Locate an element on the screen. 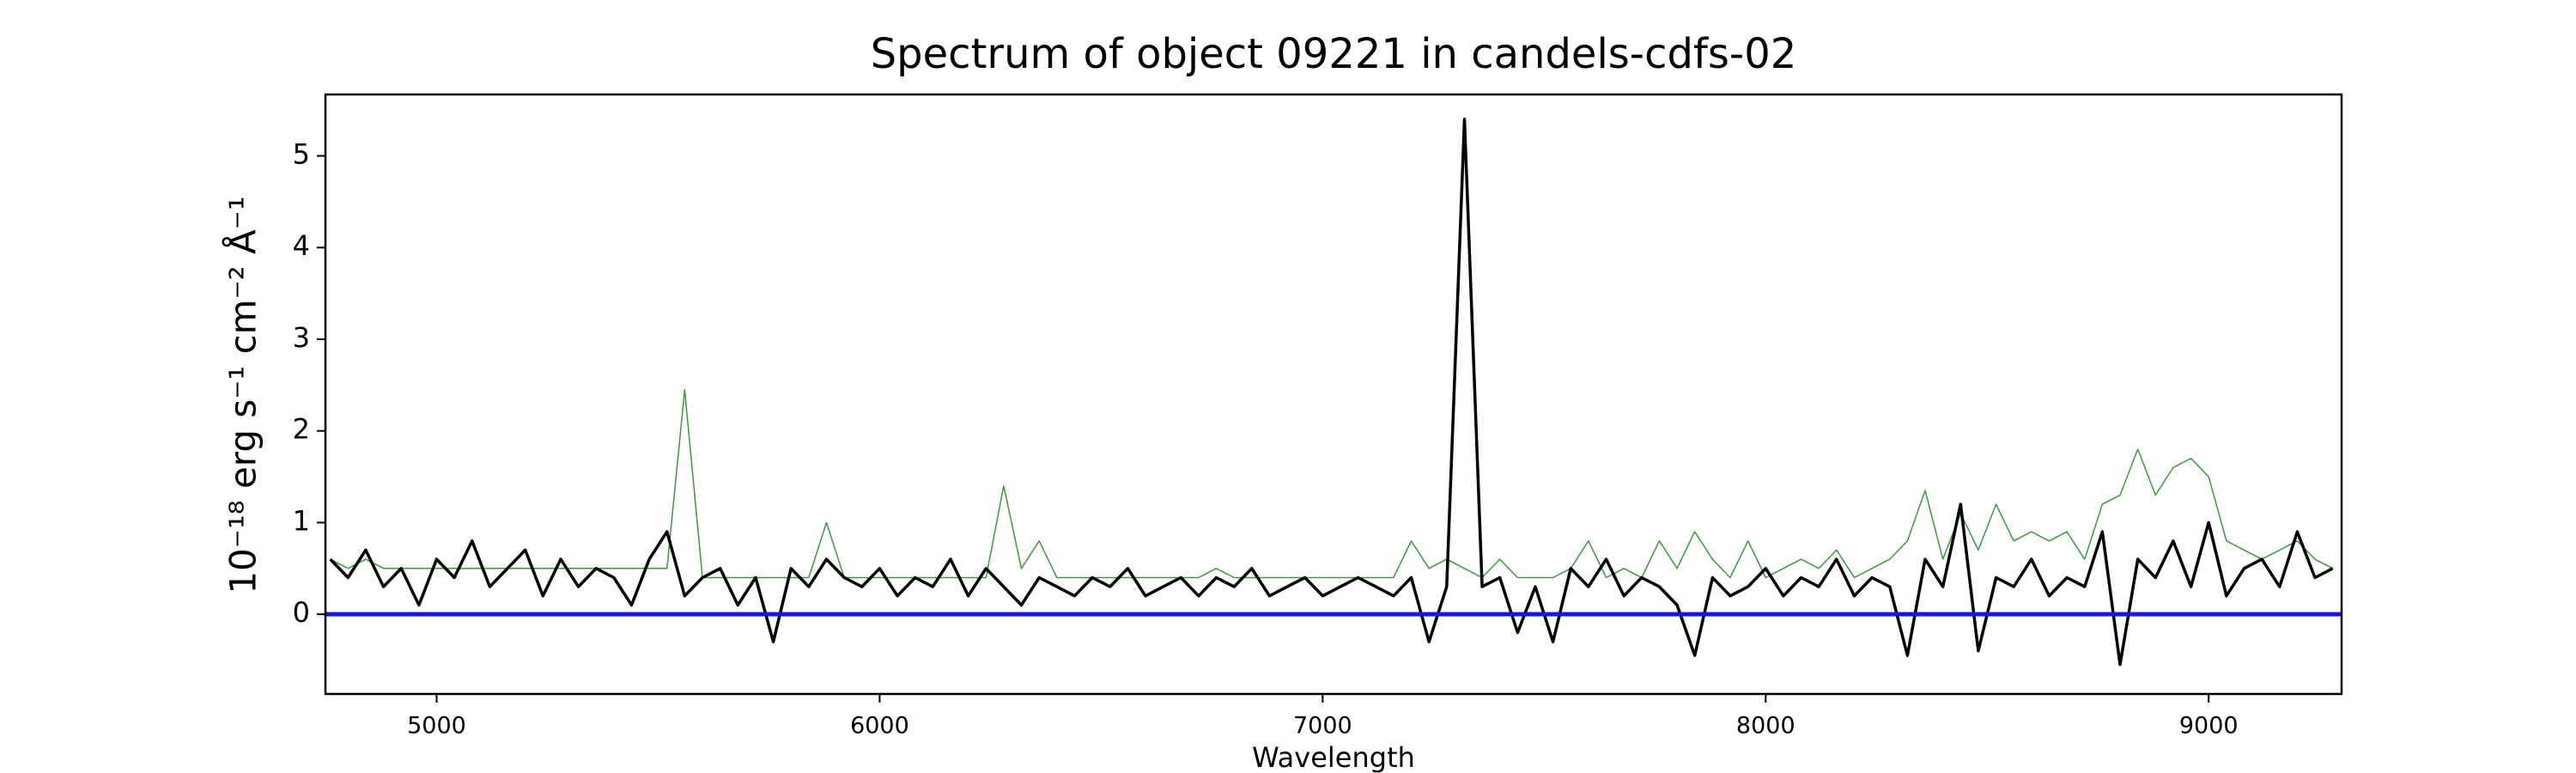 Image resolution: width=2576 pixels, height=773 pixels. y-tick-label: 2 is located at coordinates (301, 429).